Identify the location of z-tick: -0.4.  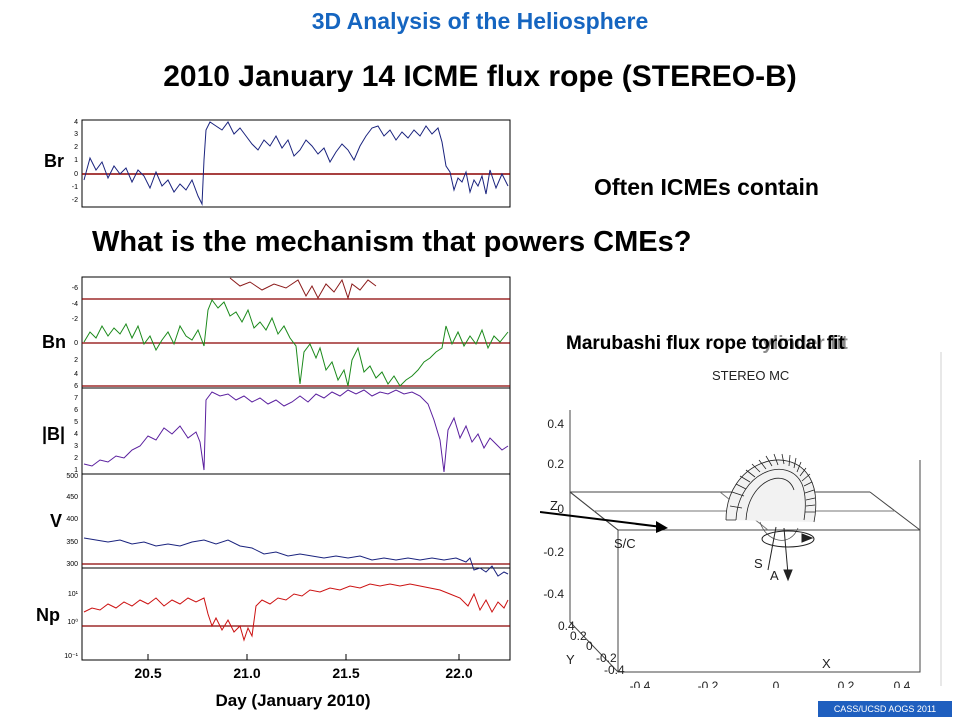
(553, 594).